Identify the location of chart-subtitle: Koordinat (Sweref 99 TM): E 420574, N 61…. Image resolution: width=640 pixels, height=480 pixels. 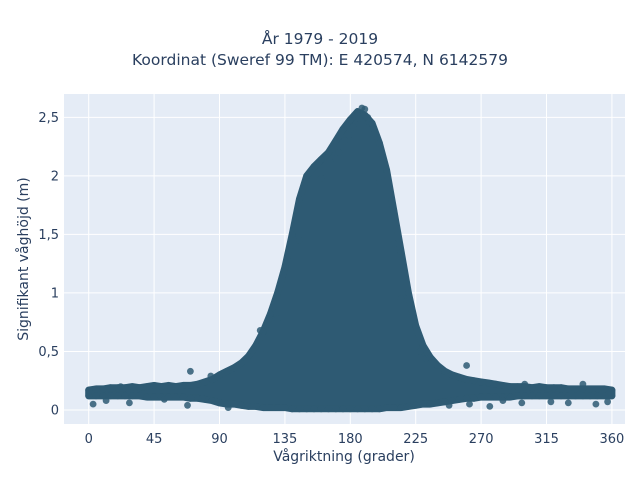
(320, 60).